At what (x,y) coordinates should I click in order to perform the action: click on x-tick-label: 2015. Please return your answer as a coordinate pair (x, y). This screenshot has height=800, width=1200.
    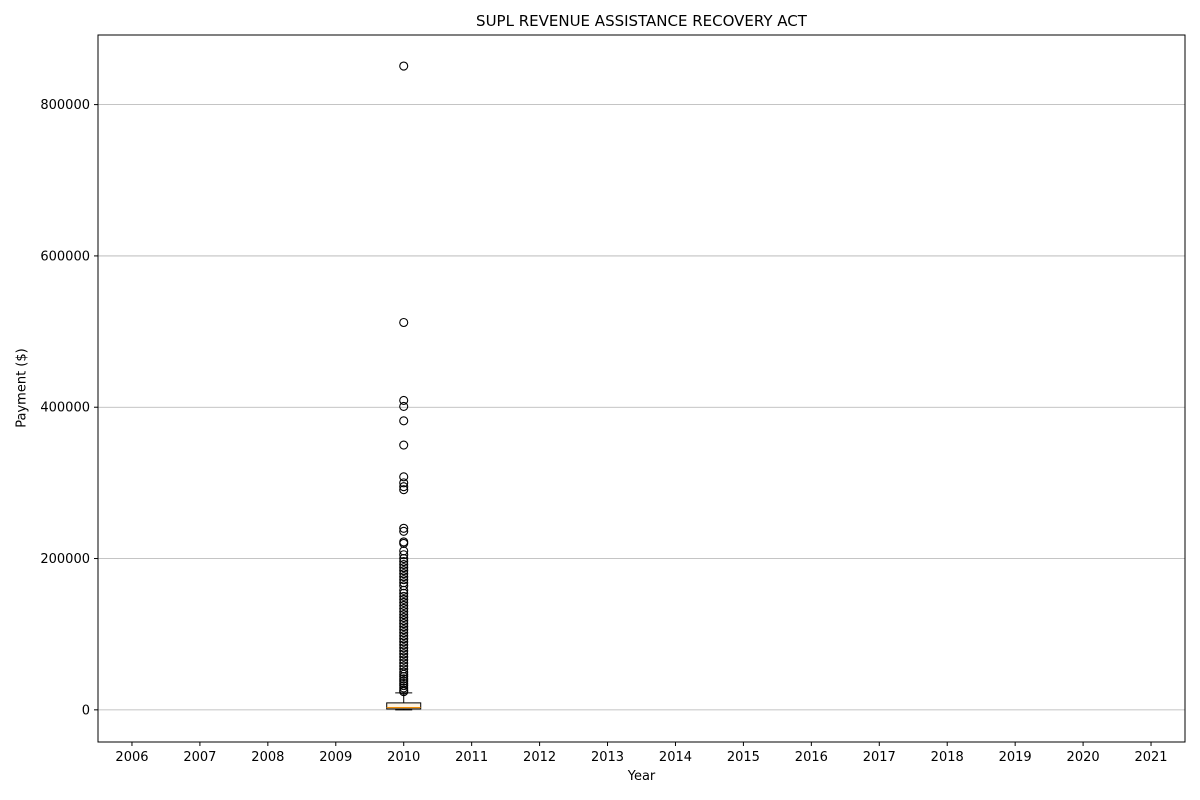
    Looking at the image, I should click on (743, 757).